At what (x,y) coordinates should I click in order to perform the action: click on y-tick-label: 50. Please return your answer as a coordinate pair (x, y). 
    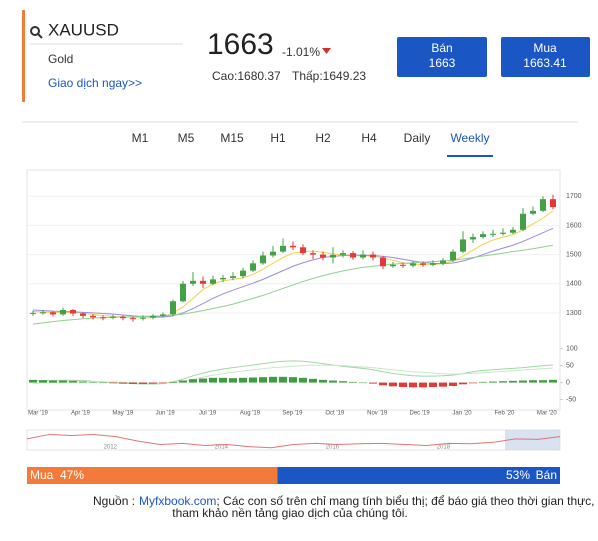
    Looking at the image, I should click on (570, 365).